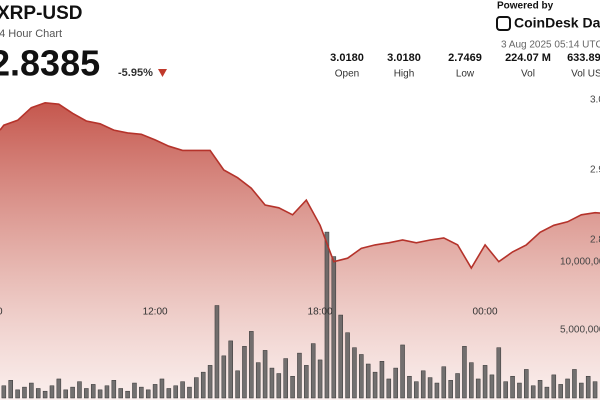 This screenshot has width=600, height=400. What do you see at coordinates (41, 13) in the screenshot?
I see `symbol: XRP-USD` at bounding box center [41, 13].